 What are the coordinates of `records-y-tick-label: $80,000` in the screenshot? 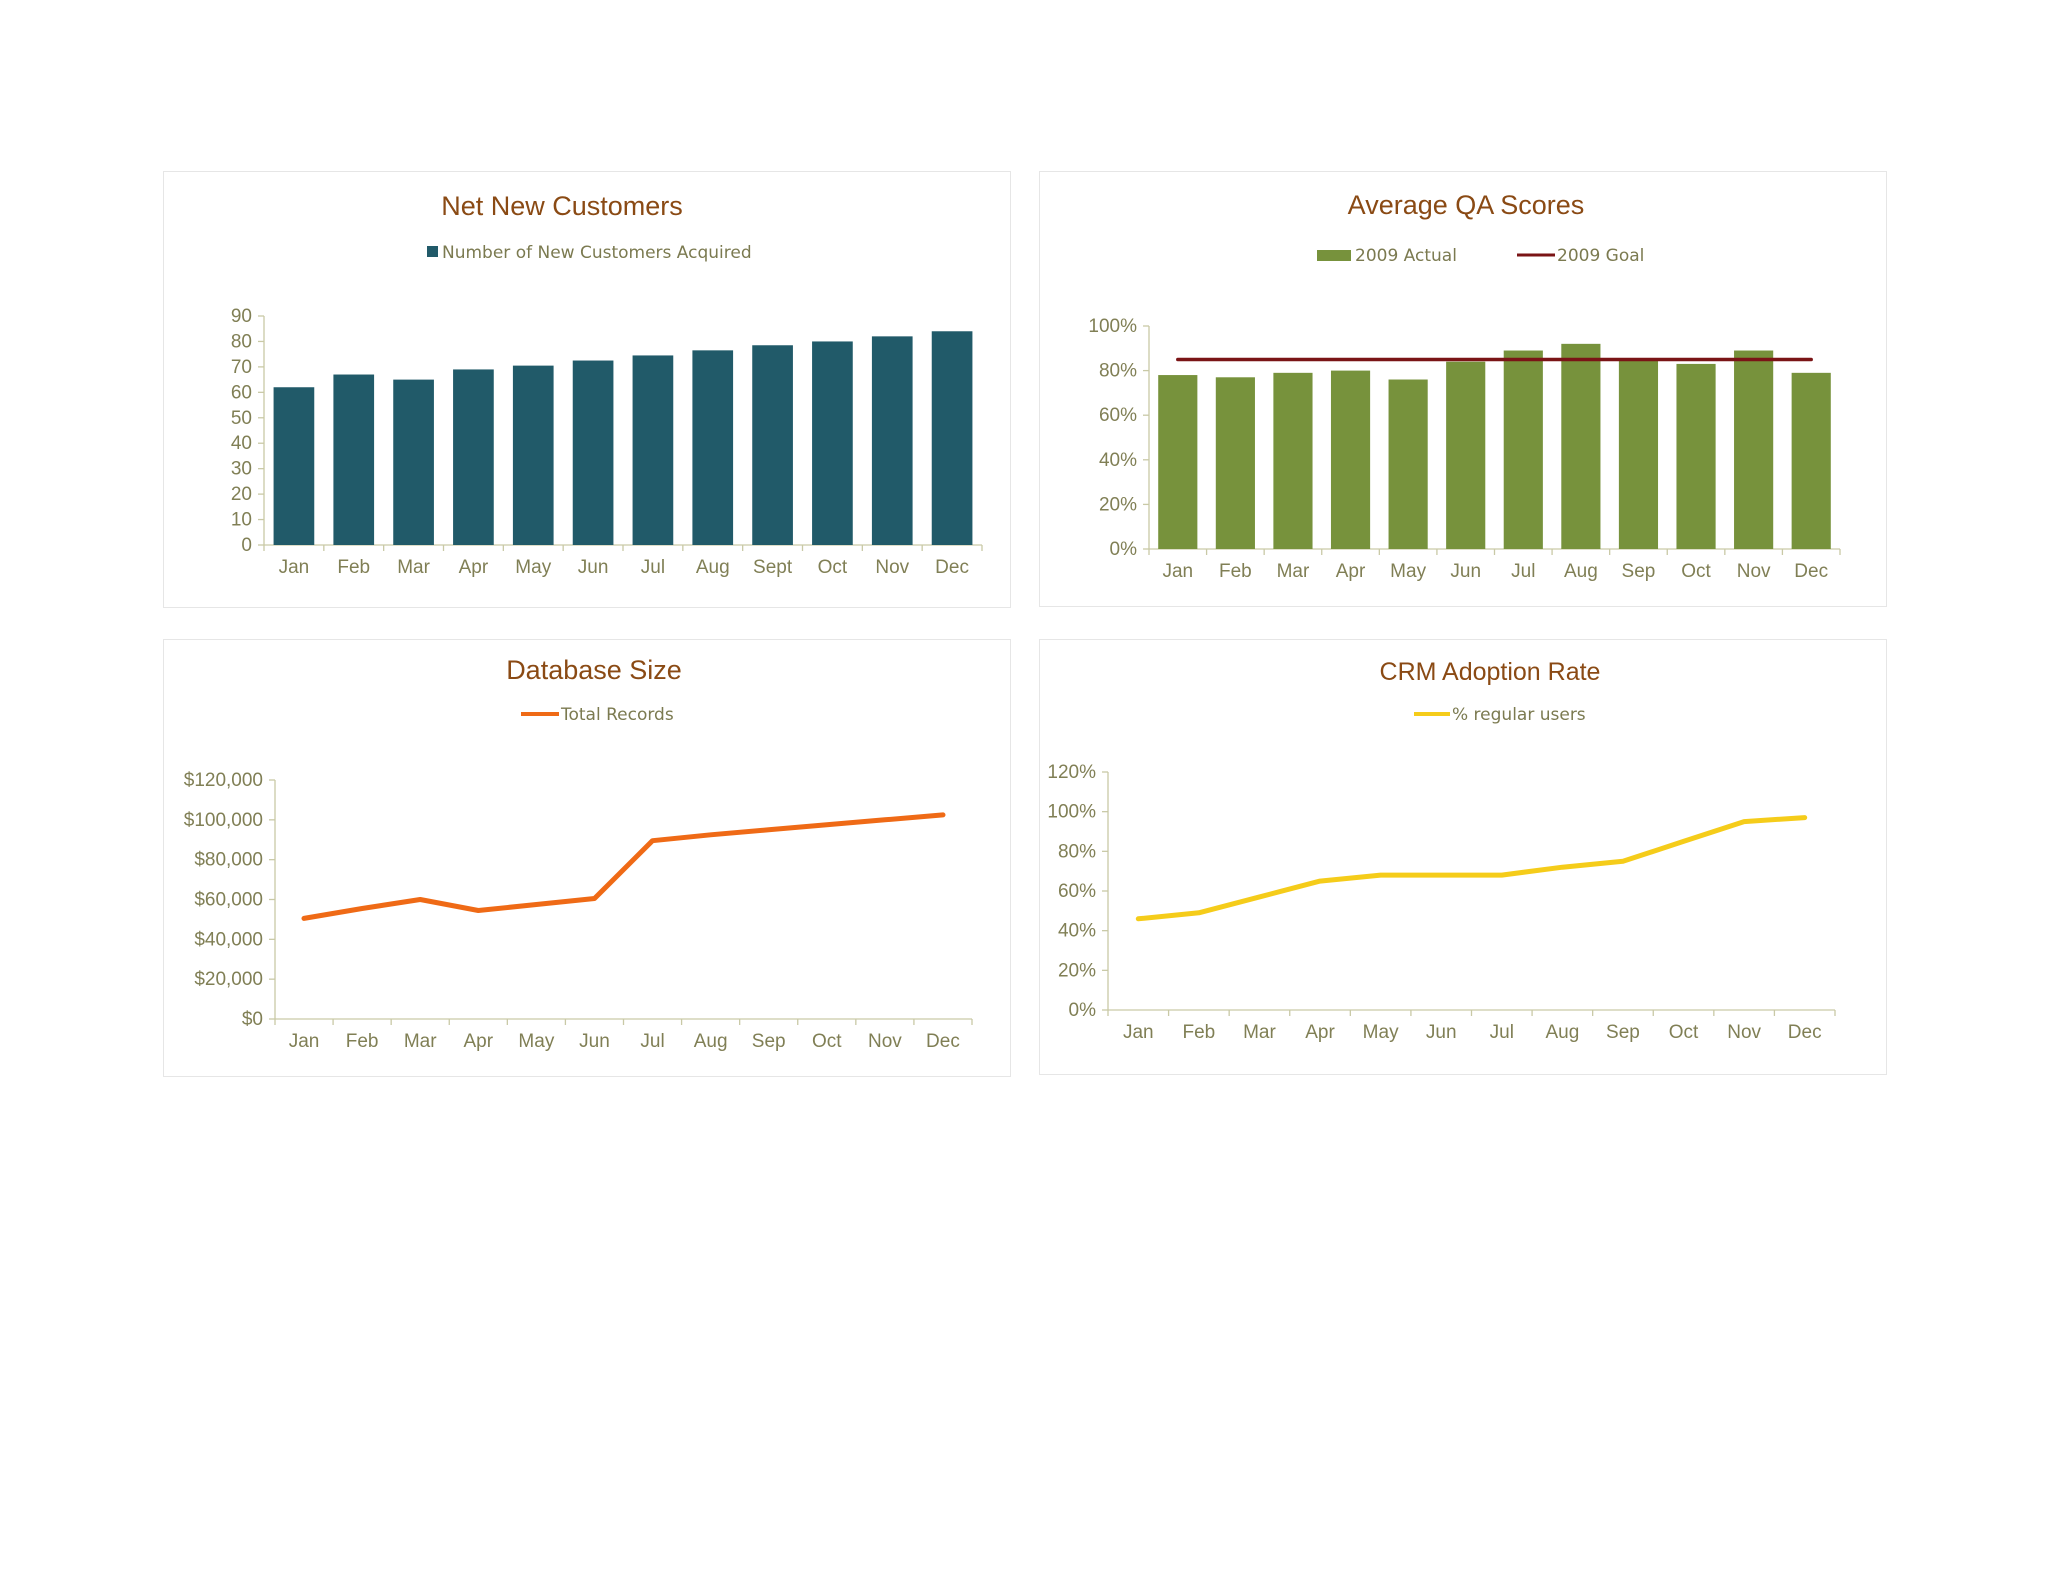 It's located at (228, 860).